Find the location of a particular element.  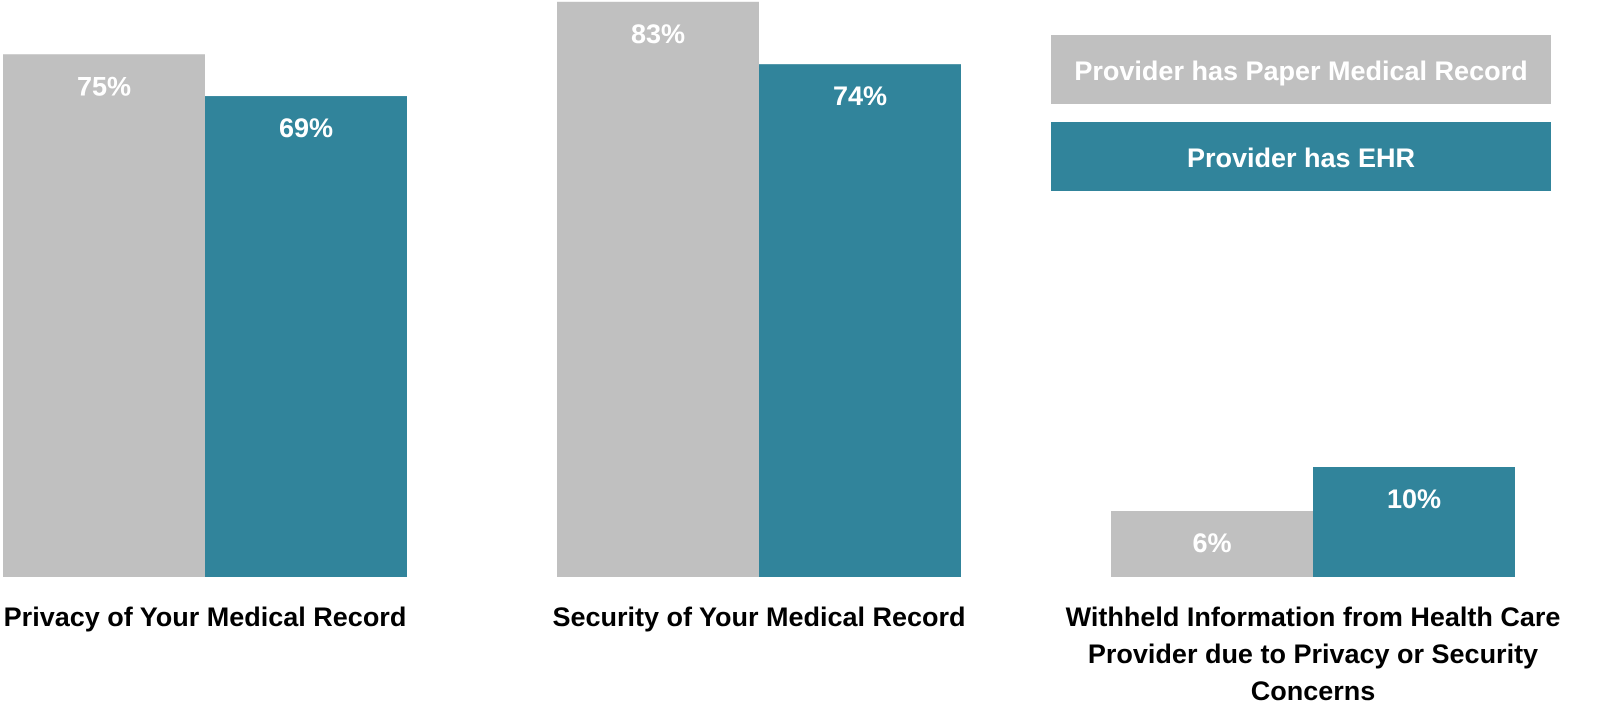

data-label-ehr-group-2: 74% is located at coordinates (860, 96).